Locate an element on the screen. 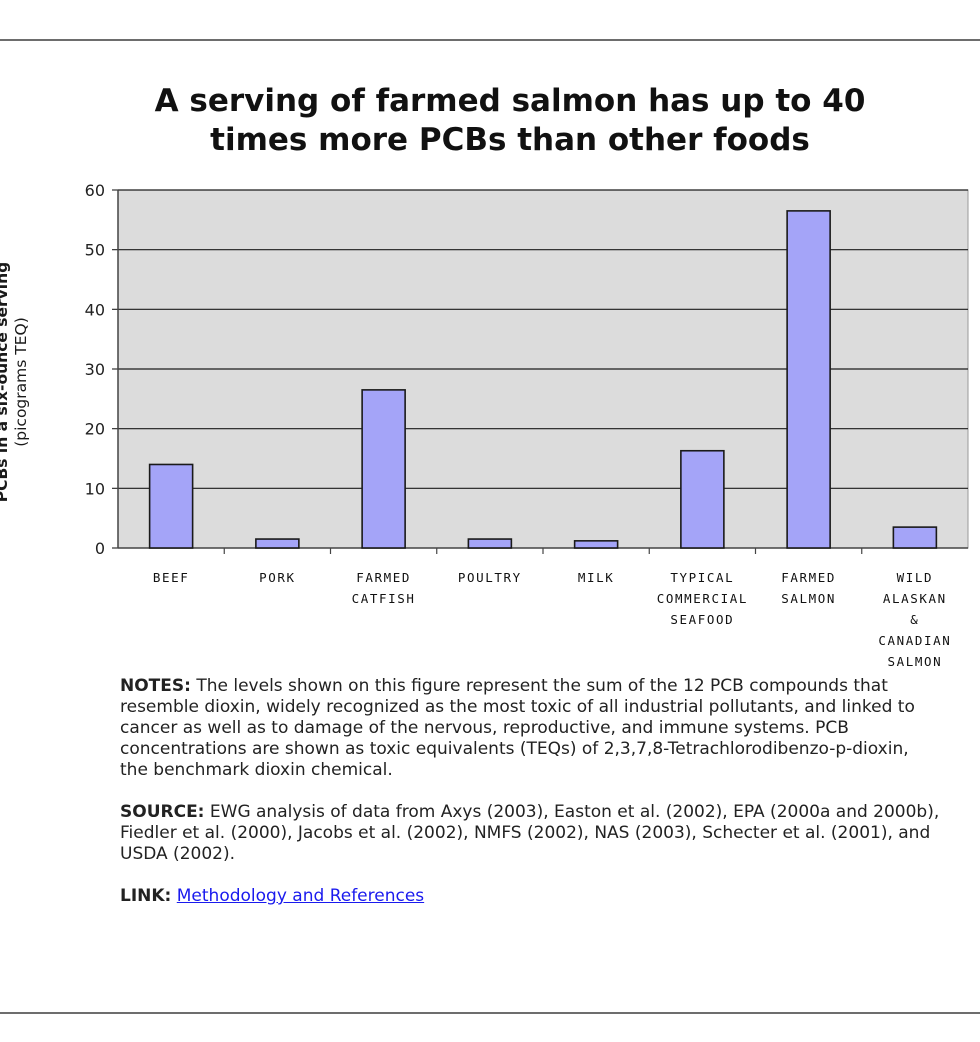 This screenshot has height=1042, width=980. source-label: SOURCE: is located at coordinates (162, 812).